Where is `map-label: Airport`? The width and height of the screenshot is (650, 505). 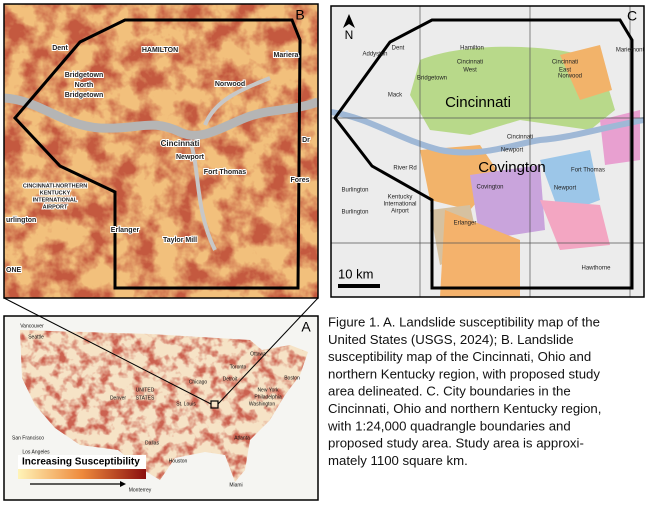
map-label: Airport is located at coordinates (400, 212).